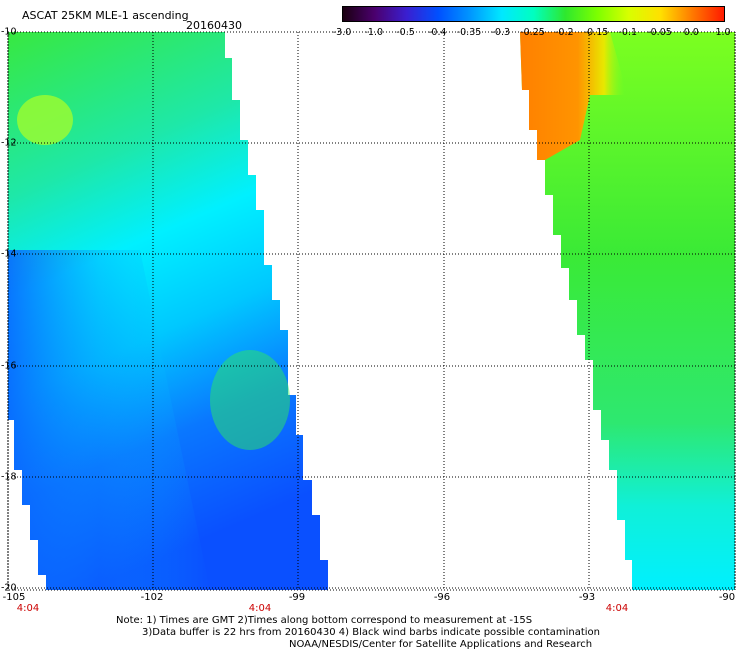 This screenshot has height=650, width=740. I want to click on pass-time-2: 4:04, so click(260, 608).